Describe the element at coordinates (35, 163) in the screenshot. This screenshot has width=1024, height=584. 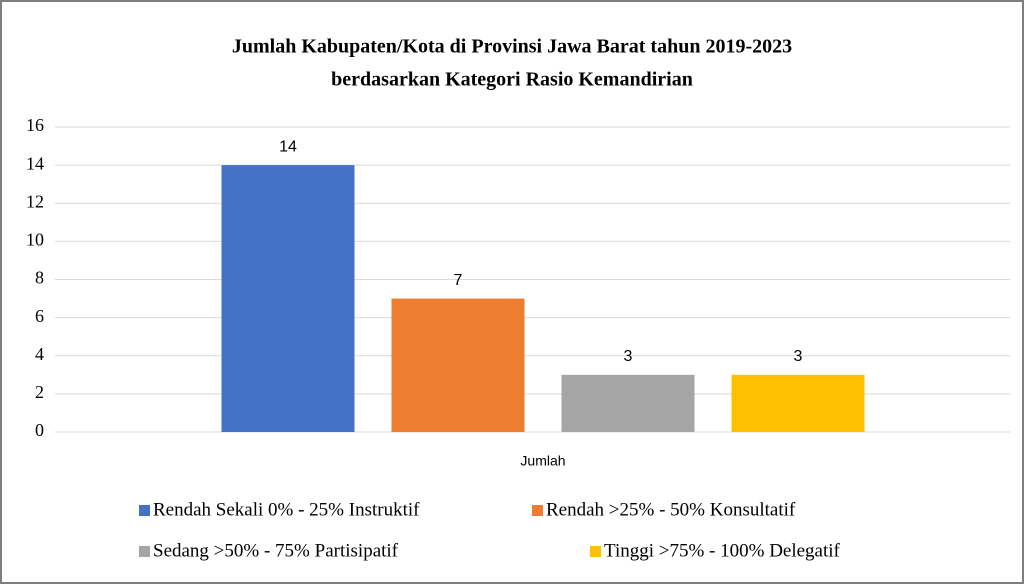
I see `y-tick-label: 14` at that location.